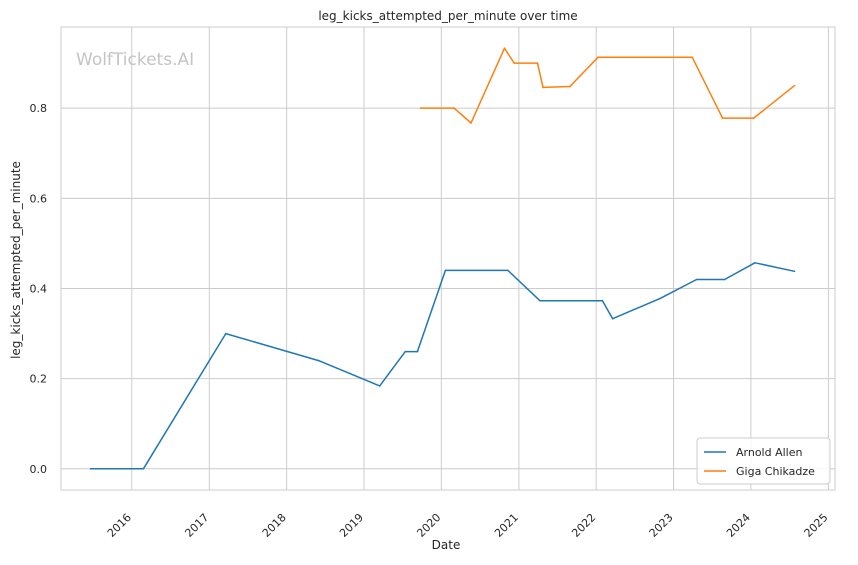 The width and height of the screenshot is (858, 565). What do you see at coordinates (39, 379) in the screenshot?
I see `y-tick-label: 0.2` at bounding box center [39, 379].